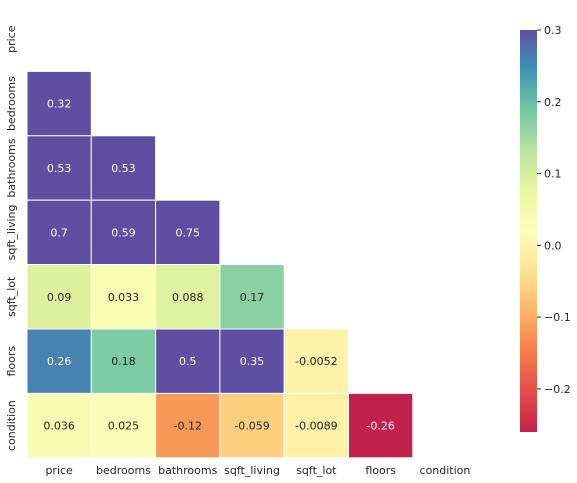 The height and width of the screenshot is (483, 577). What do you see at coordinates (11, 232) in the screenshot?
I see `y-tick-sqft_living: sqft_living` at bounding box center [11, 232].